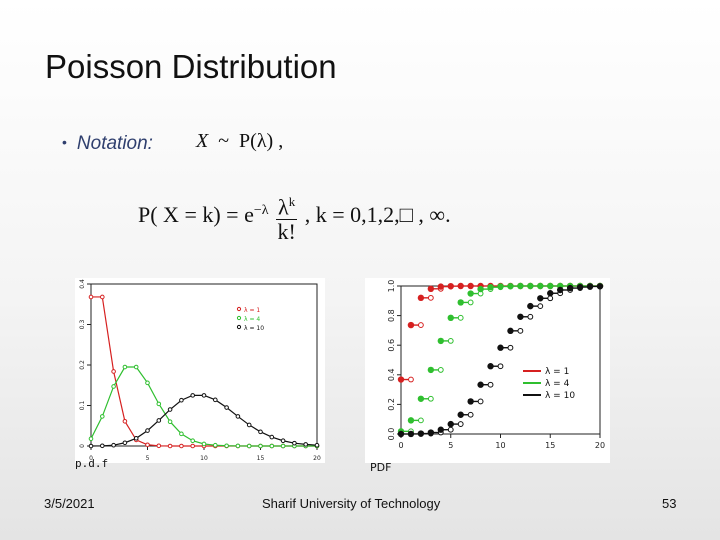  Describe the element at coordinates (391, 345) in the screenshot. I see `y-tick-label: 0.6` at that location.